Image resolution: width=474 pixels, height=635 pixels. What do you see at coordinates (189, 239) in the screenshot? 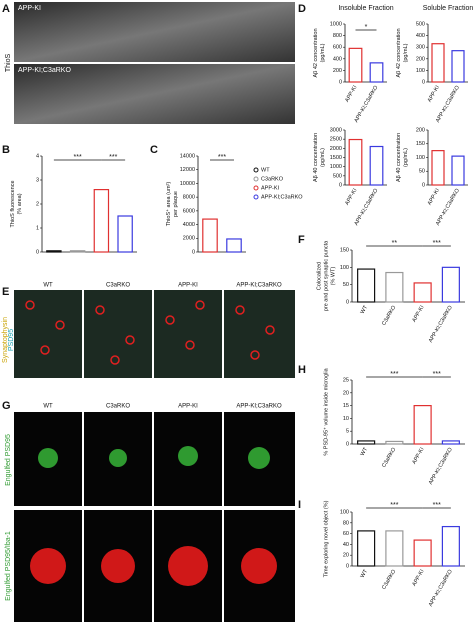
I see `y-tick-label: 2000` at bounding box center [189, 239].